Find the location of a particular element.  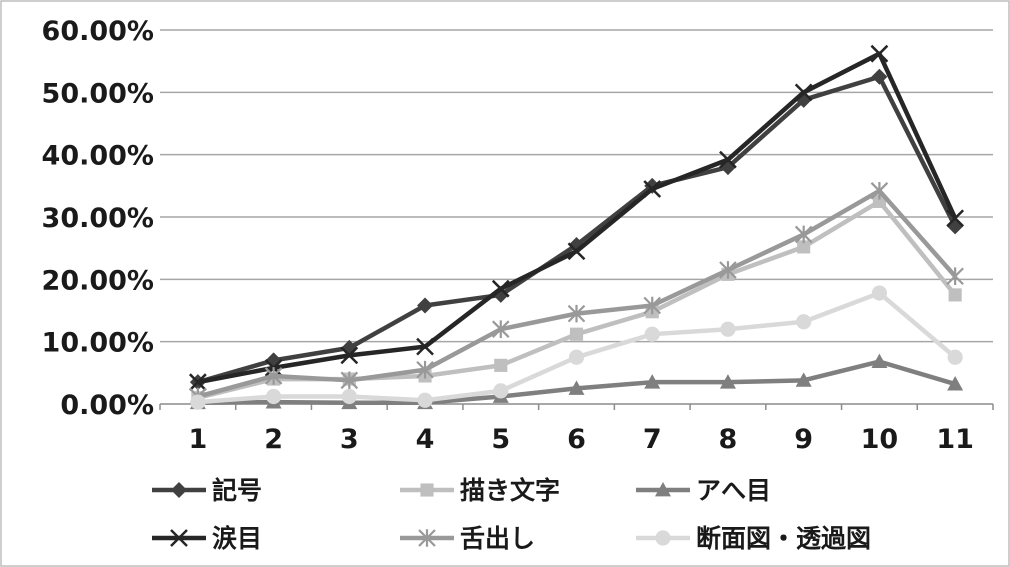

legend-item: 描き文字 is located at coordinates (480, 490).